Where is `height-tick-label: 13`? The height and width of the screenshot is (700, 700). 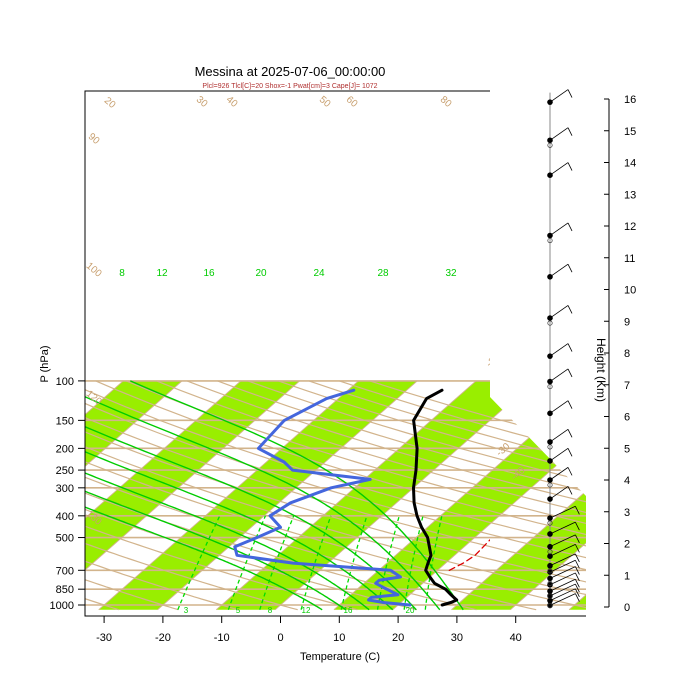 height-tick-label: 13 is located at coordinates (630, 195).